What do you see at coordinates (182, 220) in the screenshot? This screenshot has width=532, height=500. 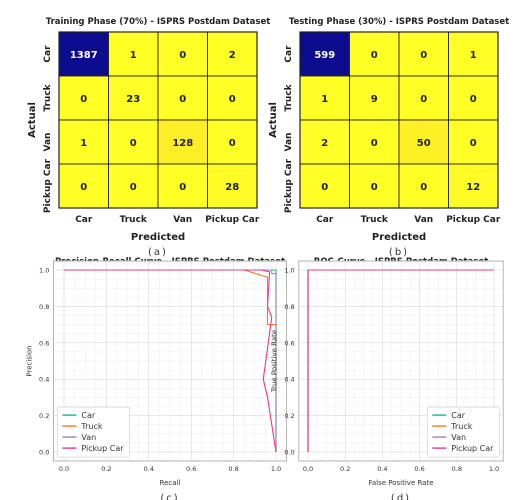 I see `x-tick-label: Van` at bounding box center [182, 220].